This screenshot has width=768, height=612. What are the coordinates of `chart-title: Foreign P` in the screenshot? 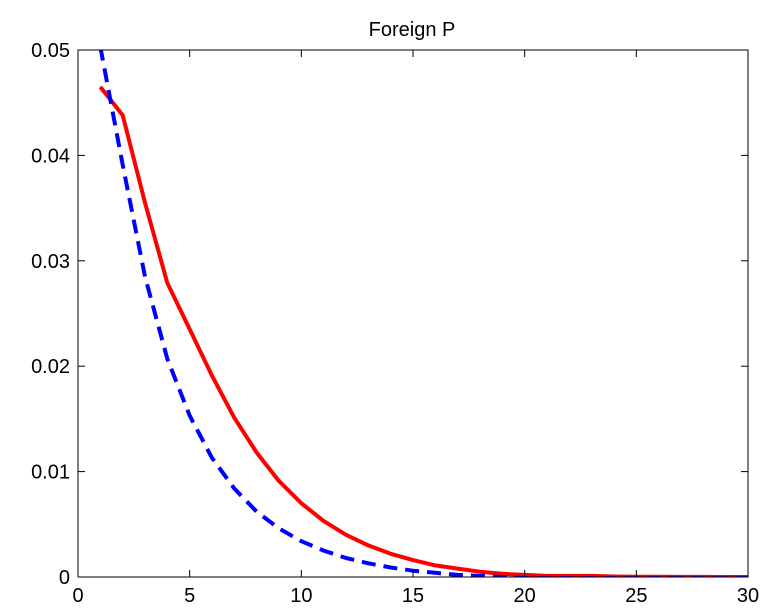 It's located at (412, 30).